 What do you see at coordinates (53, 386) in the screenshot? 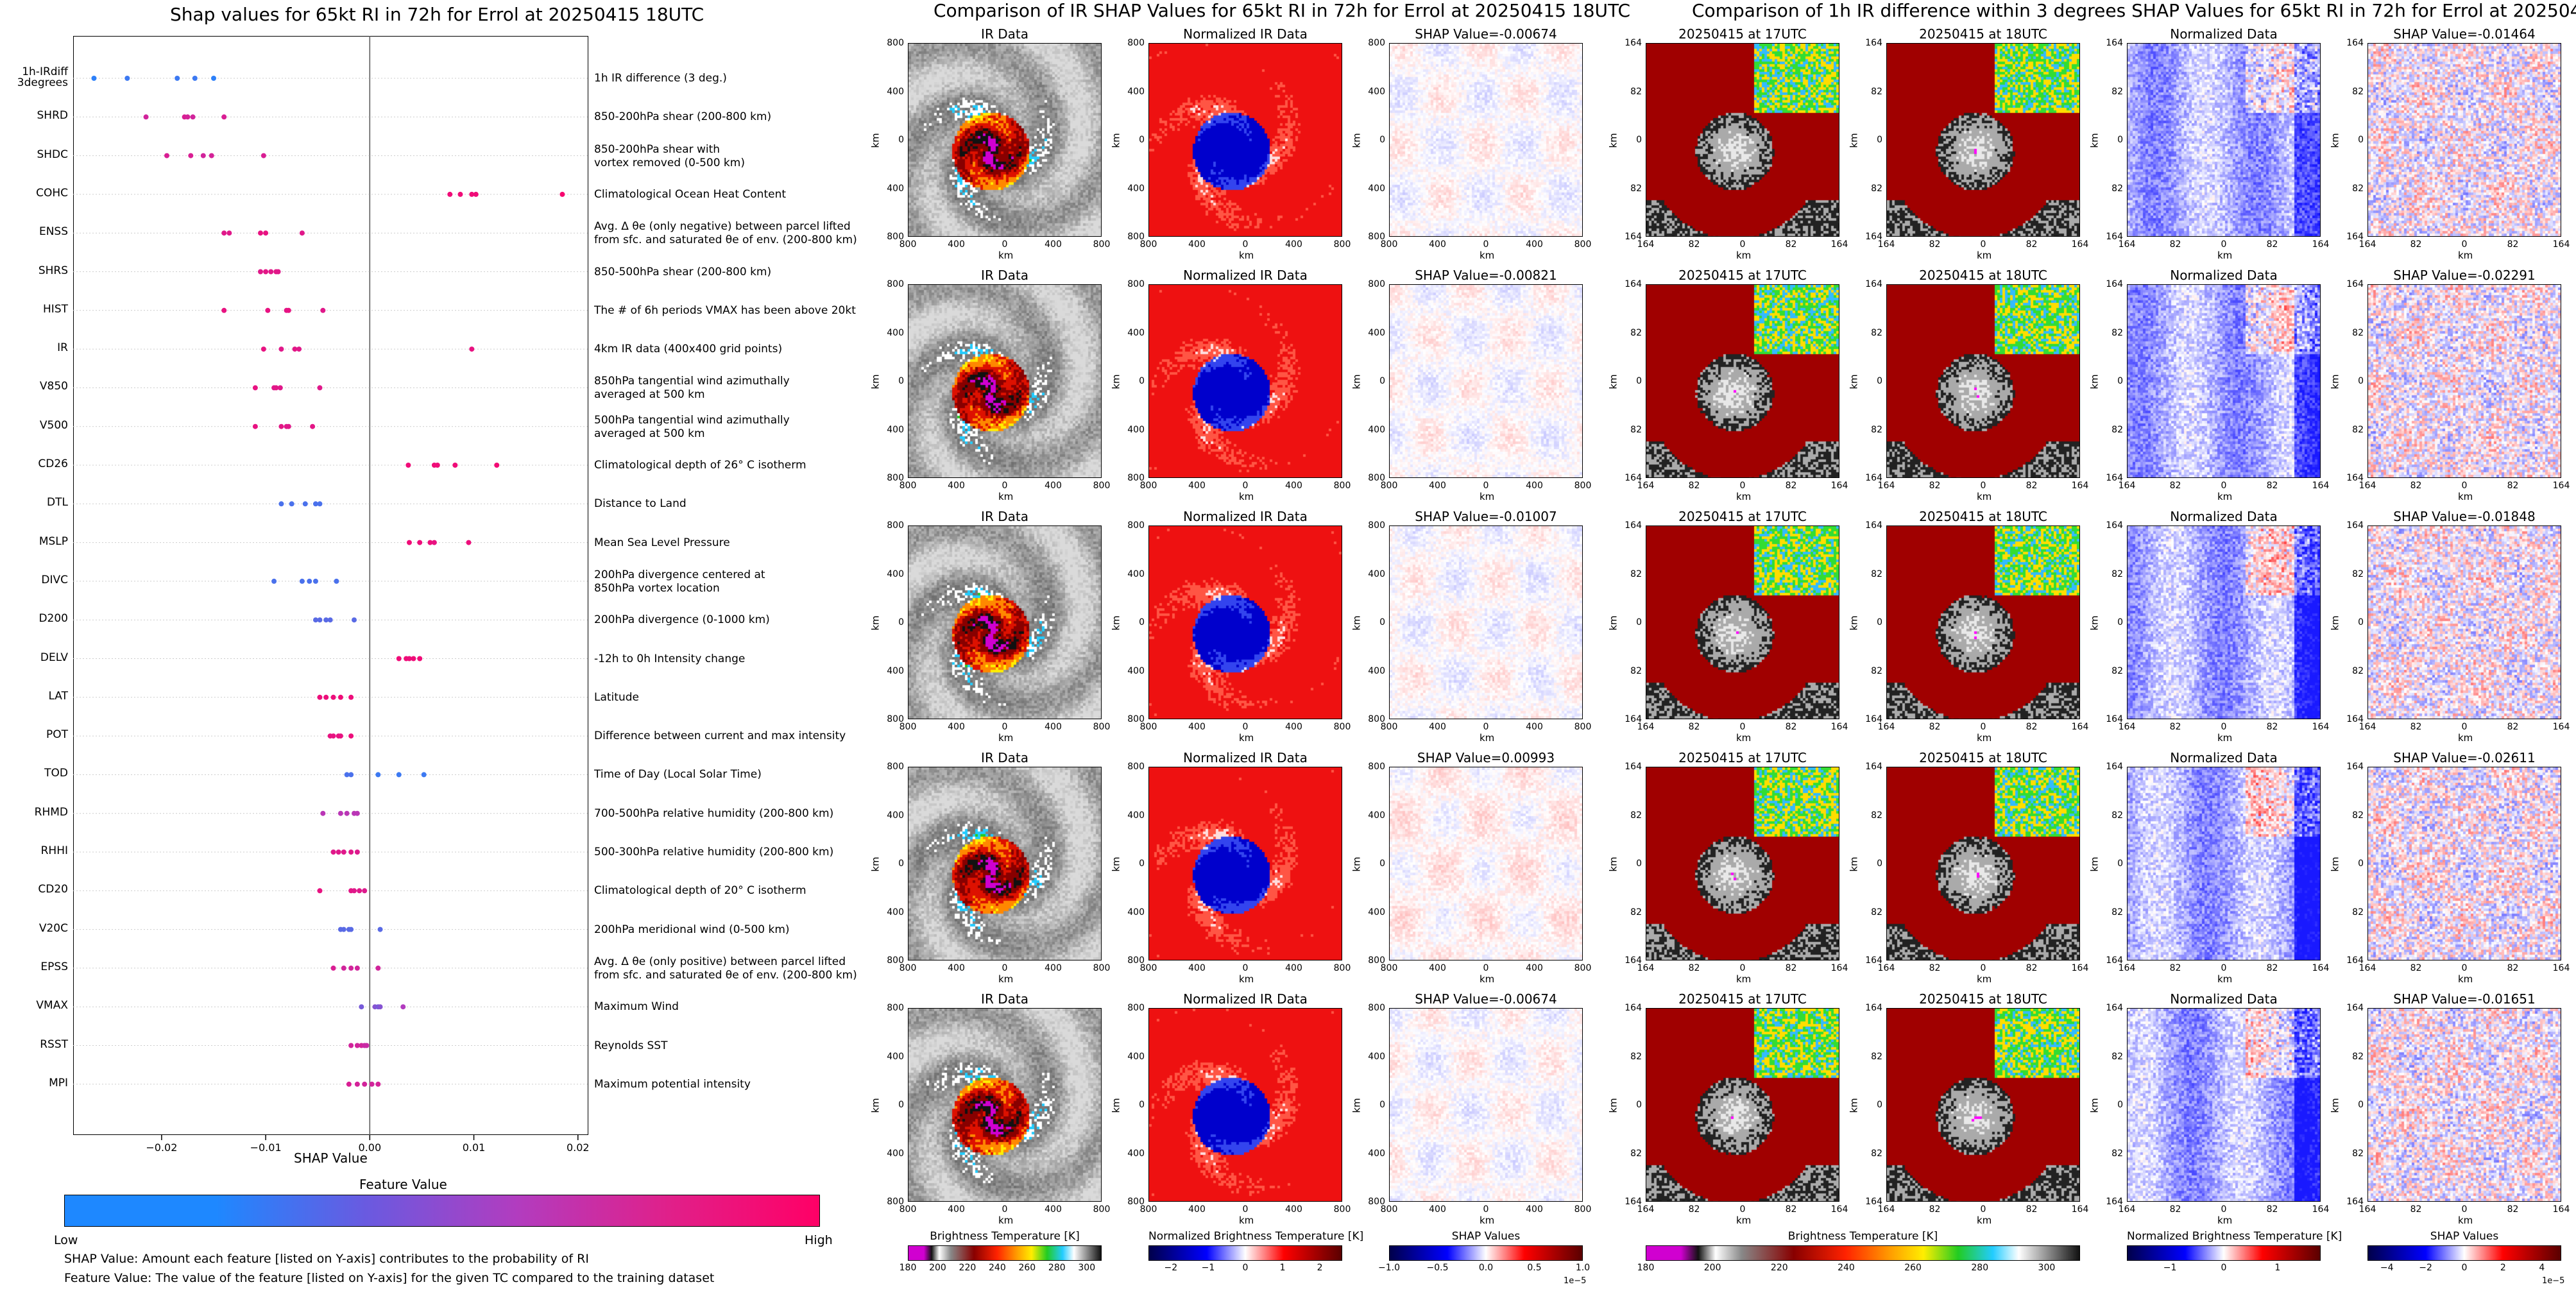
I see `feature-label: V850` at bounding box center [53, 386].